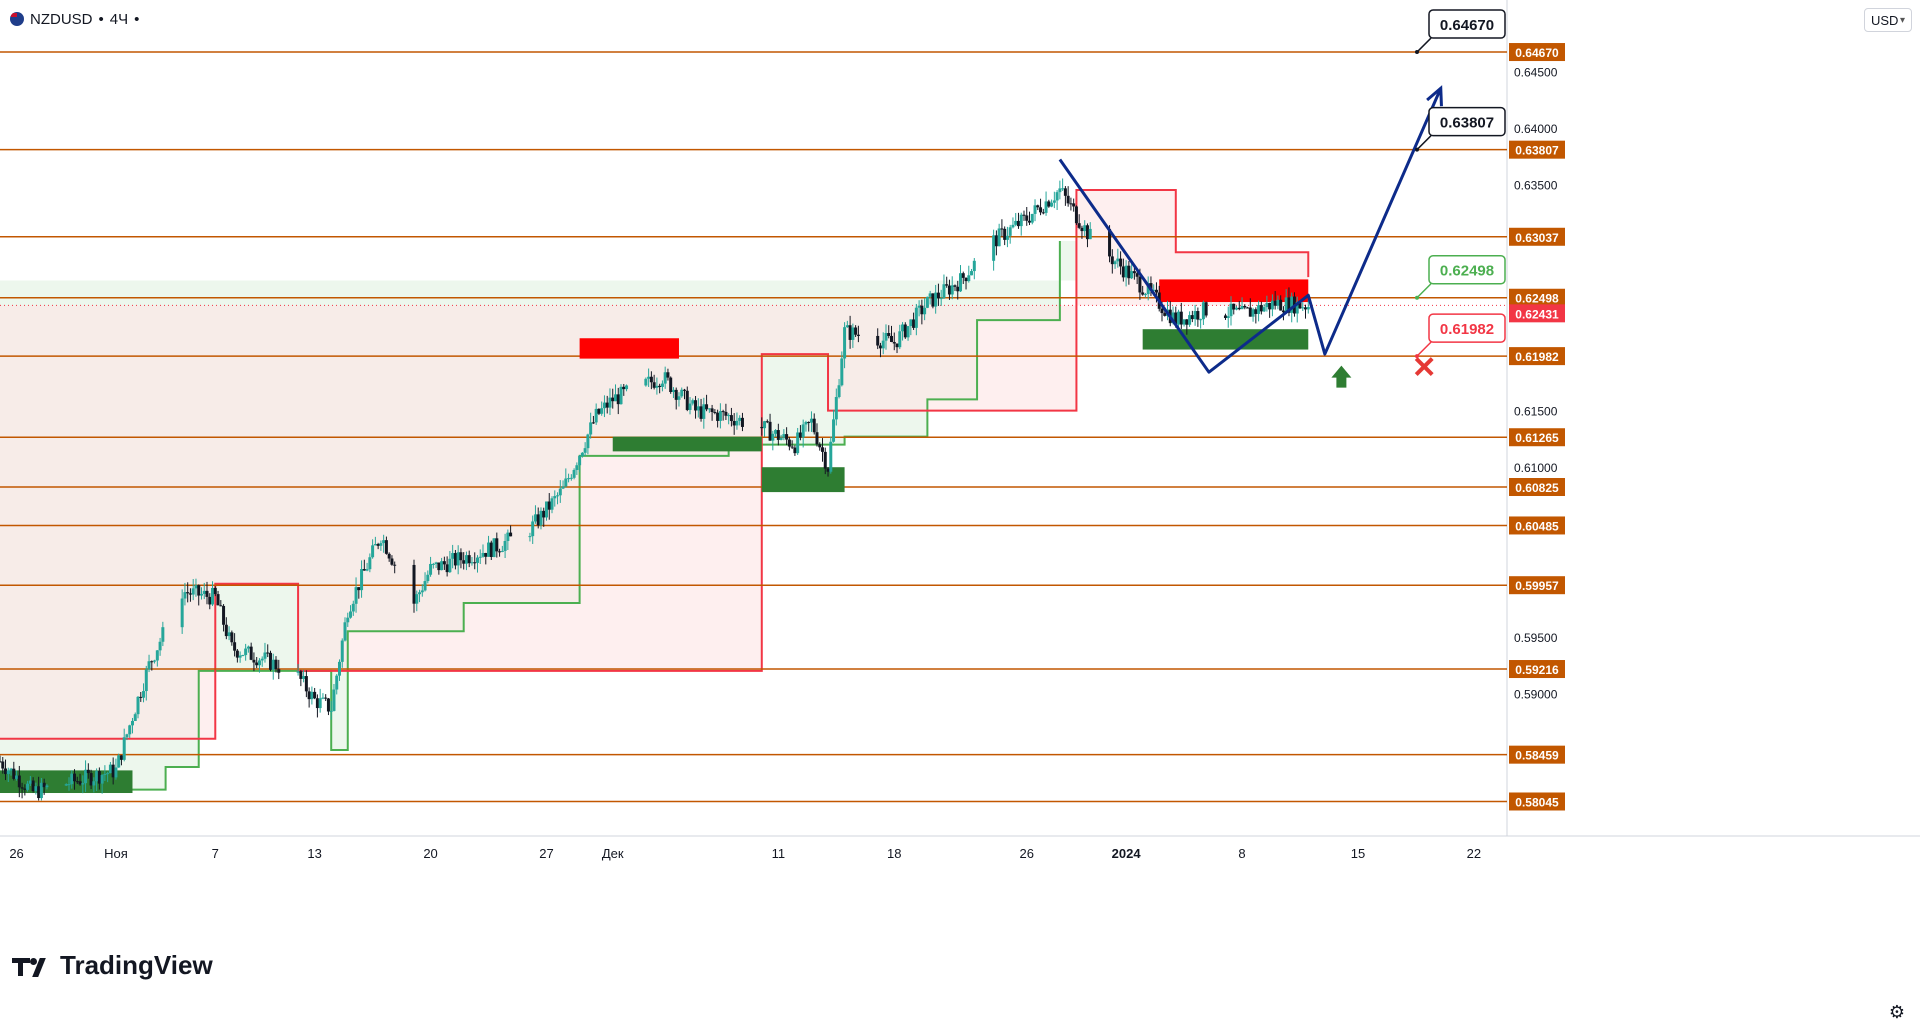 The width and height of the screenshot is (1920, 1030). I want to click on time-tick-label: 15, so click(1358, 853).